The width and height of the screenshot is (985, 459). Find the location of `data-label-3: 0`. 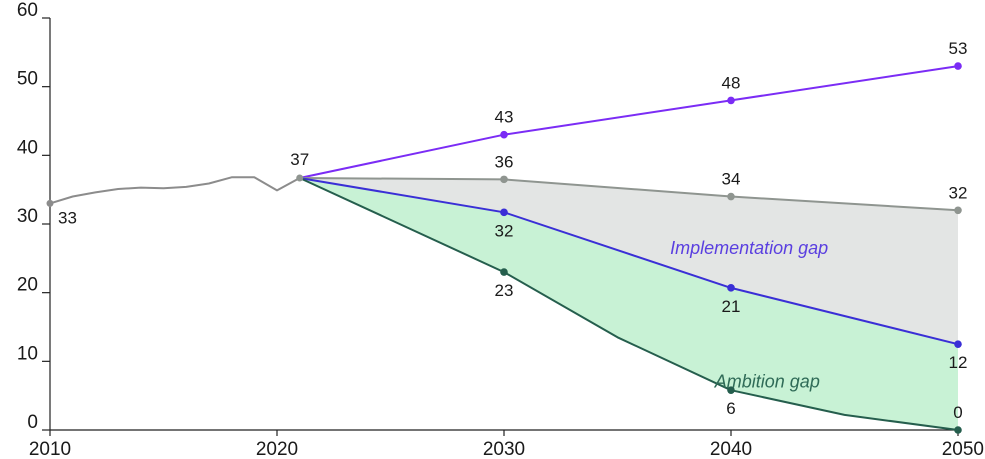

data-label-3: 0 is located at coordinates (957, 412).